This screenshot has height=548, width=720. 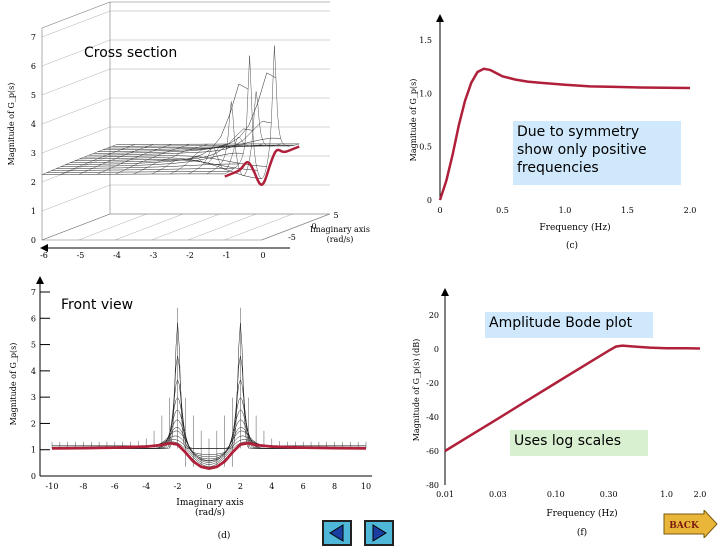 I want to click on x-tick-label: 8, so click(x=334, y=486).